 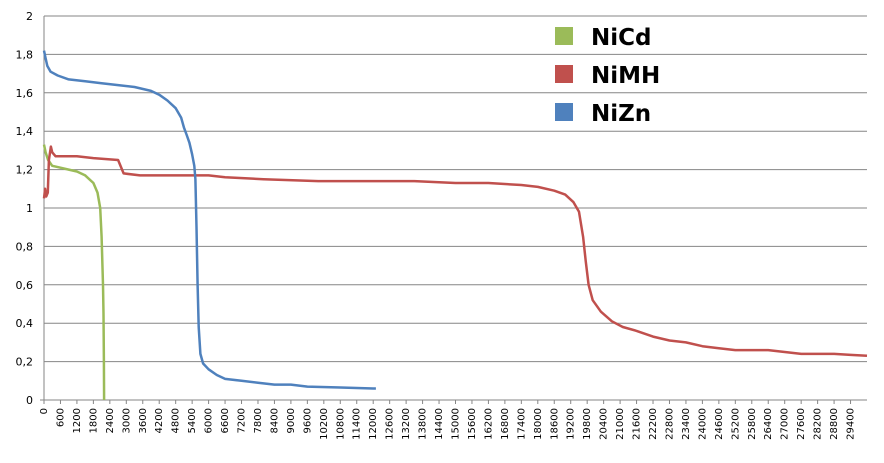 What do you see at coordinates (564, 36) in the screenshot?
I see `legend-swatch-nicd` at bounding box center [564, 36].